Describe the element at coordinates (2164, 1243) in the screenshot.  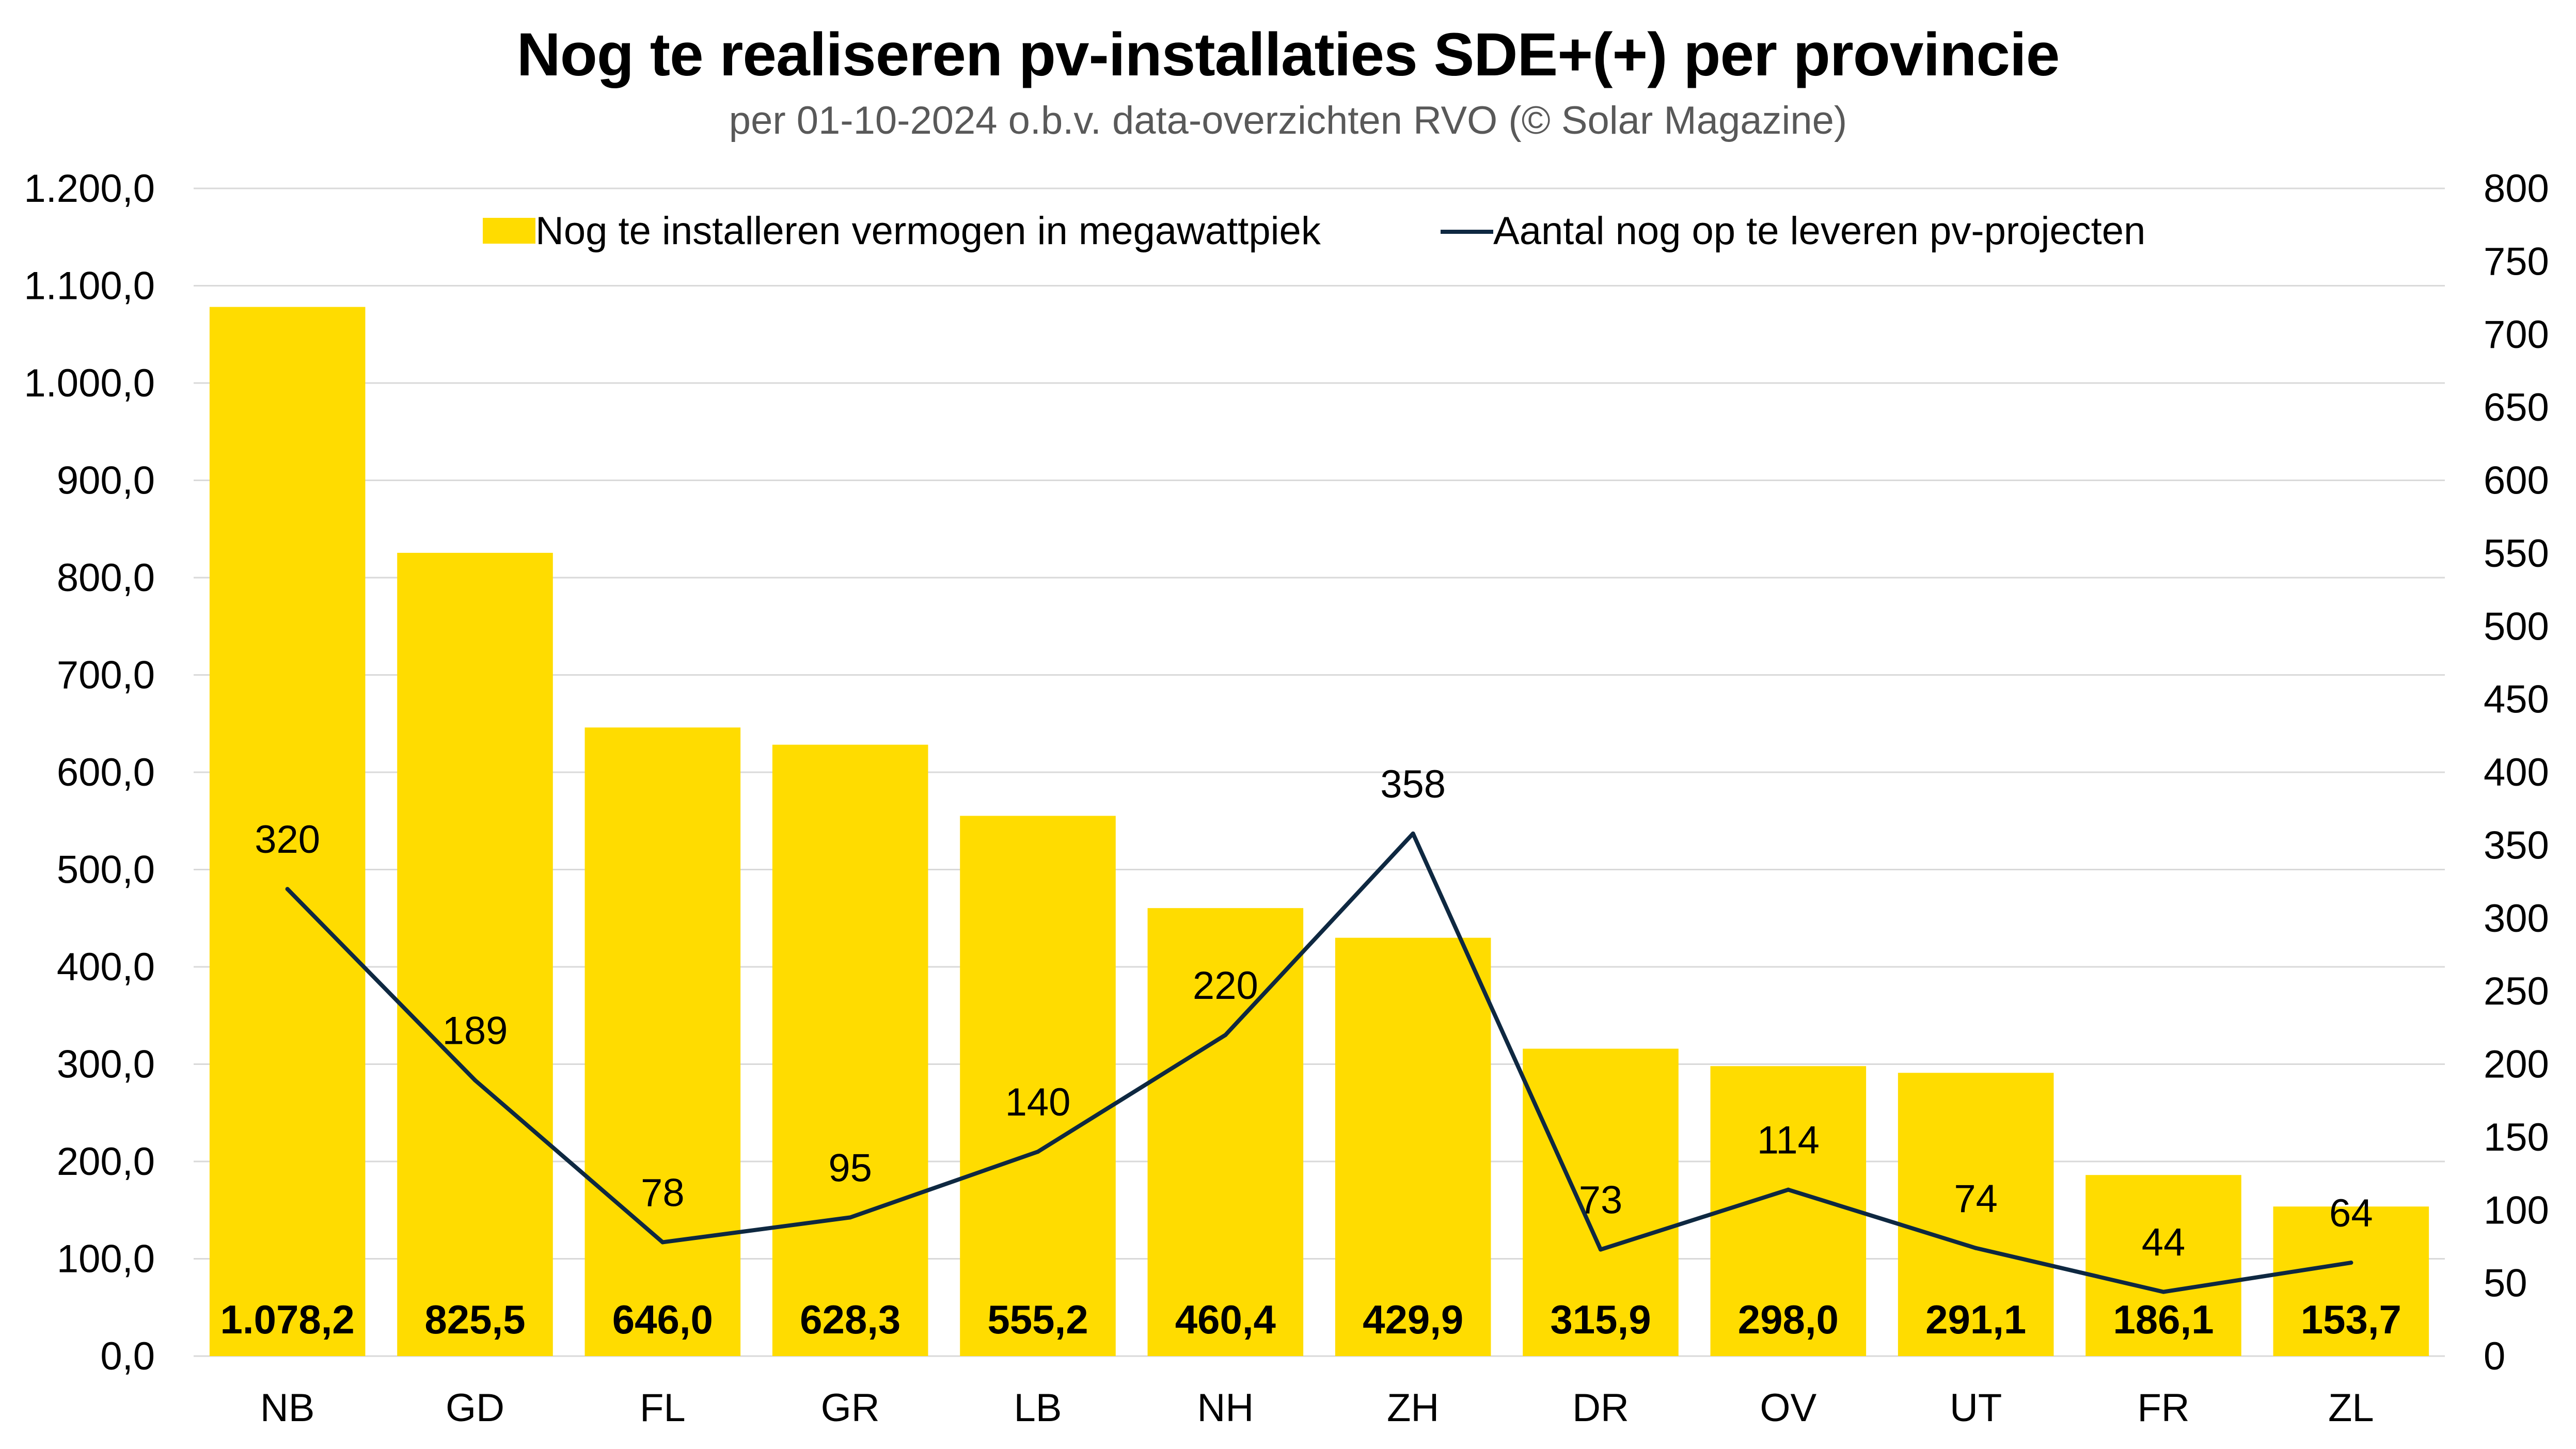
I see `line-value-label: 44` at that location.